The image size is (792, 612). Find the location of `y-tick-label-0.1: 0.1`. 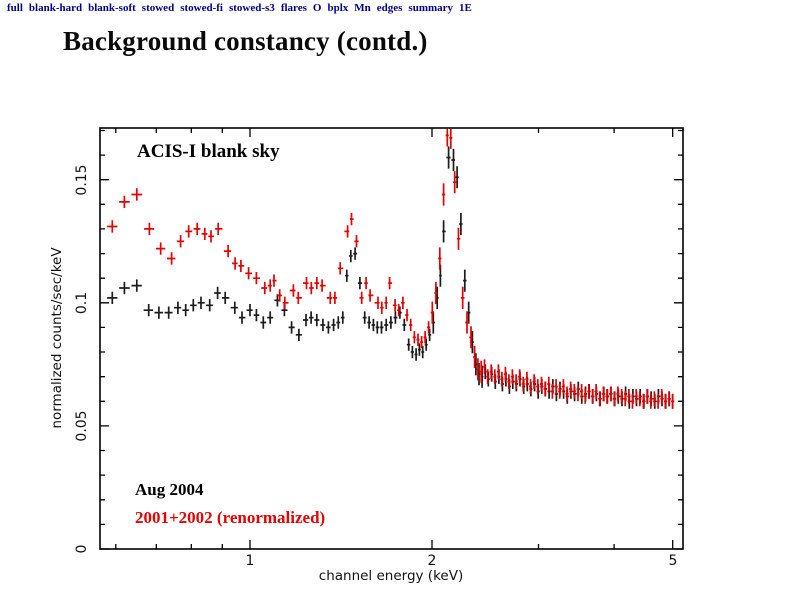

y-tick-label-0.1: 0.1 is located at coordinates (82, 303).